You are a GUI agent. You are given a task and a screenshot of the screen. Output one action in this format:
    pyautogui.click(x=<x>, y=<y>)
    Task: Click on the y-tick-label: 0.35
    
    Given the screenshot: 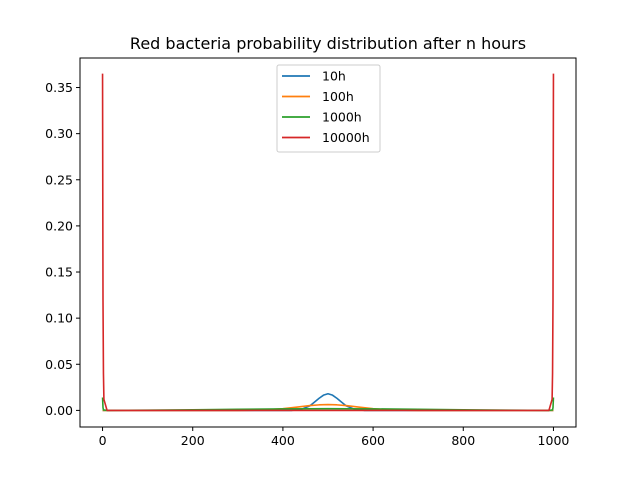 What is the action you would take?
    pyautogui.click(x=59, y=87)
    